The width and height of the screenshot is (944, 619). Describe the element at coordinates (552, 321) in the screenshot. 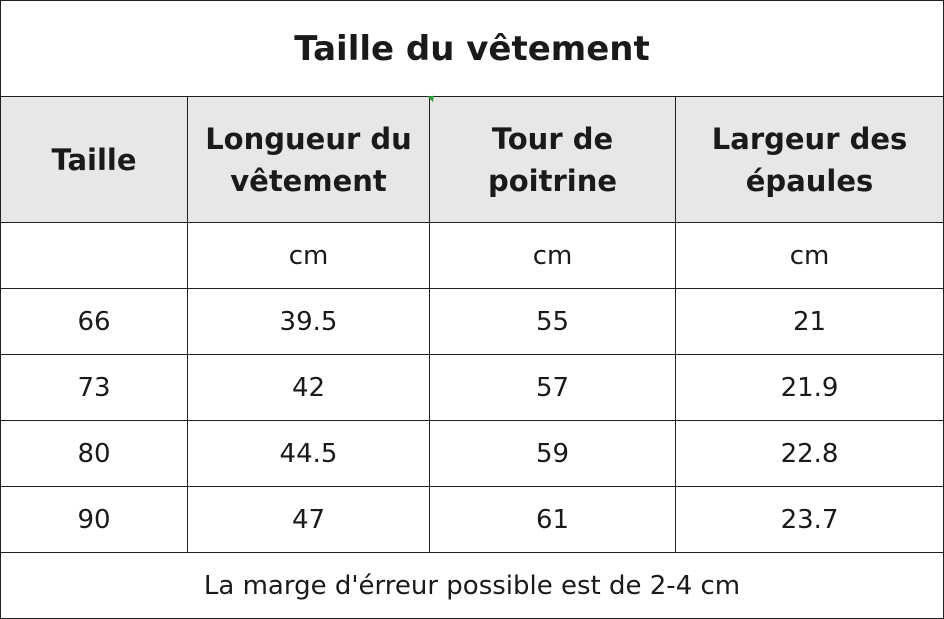

I see `cell-chest: 55` at that location.